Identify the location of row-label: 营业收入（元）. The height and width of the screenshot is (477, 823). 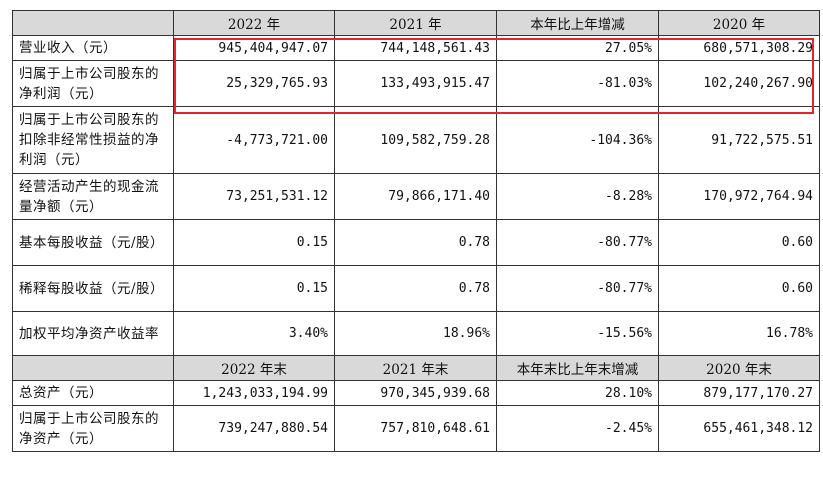
(93, 48).